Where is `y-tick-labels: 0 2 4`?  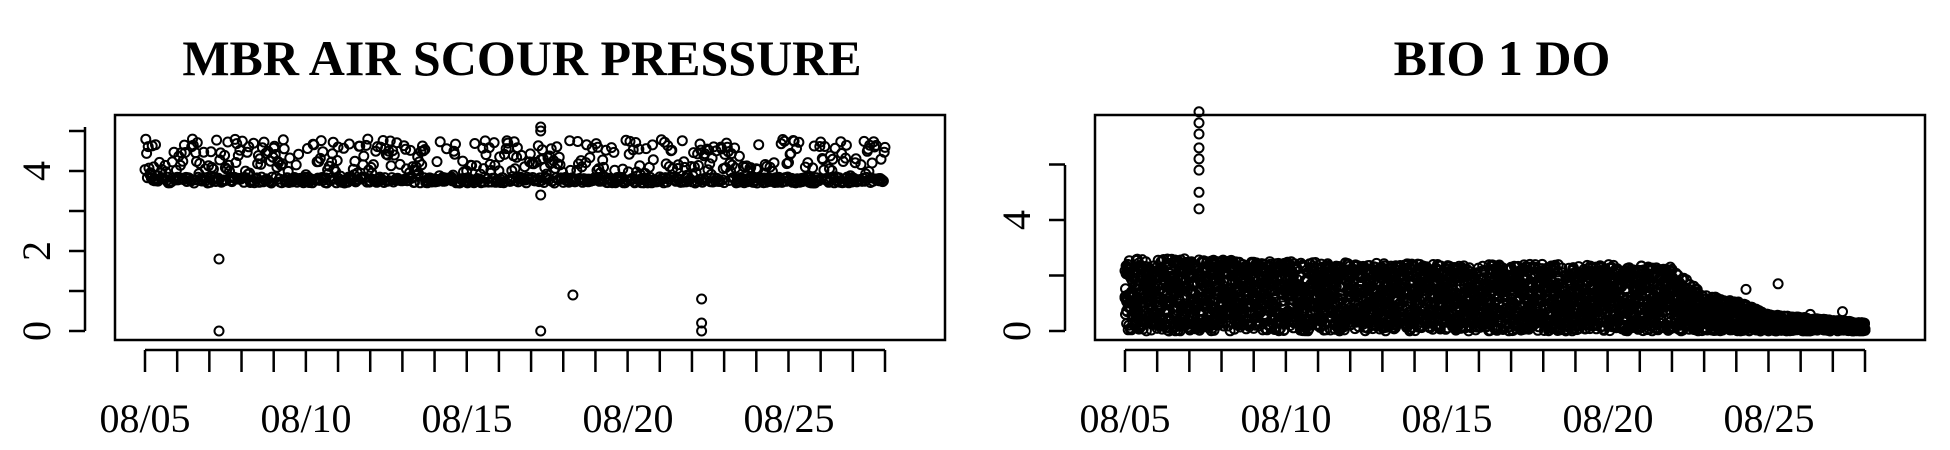
y-tick-labels: 0 2 4 is located at coordinates (36, 251).